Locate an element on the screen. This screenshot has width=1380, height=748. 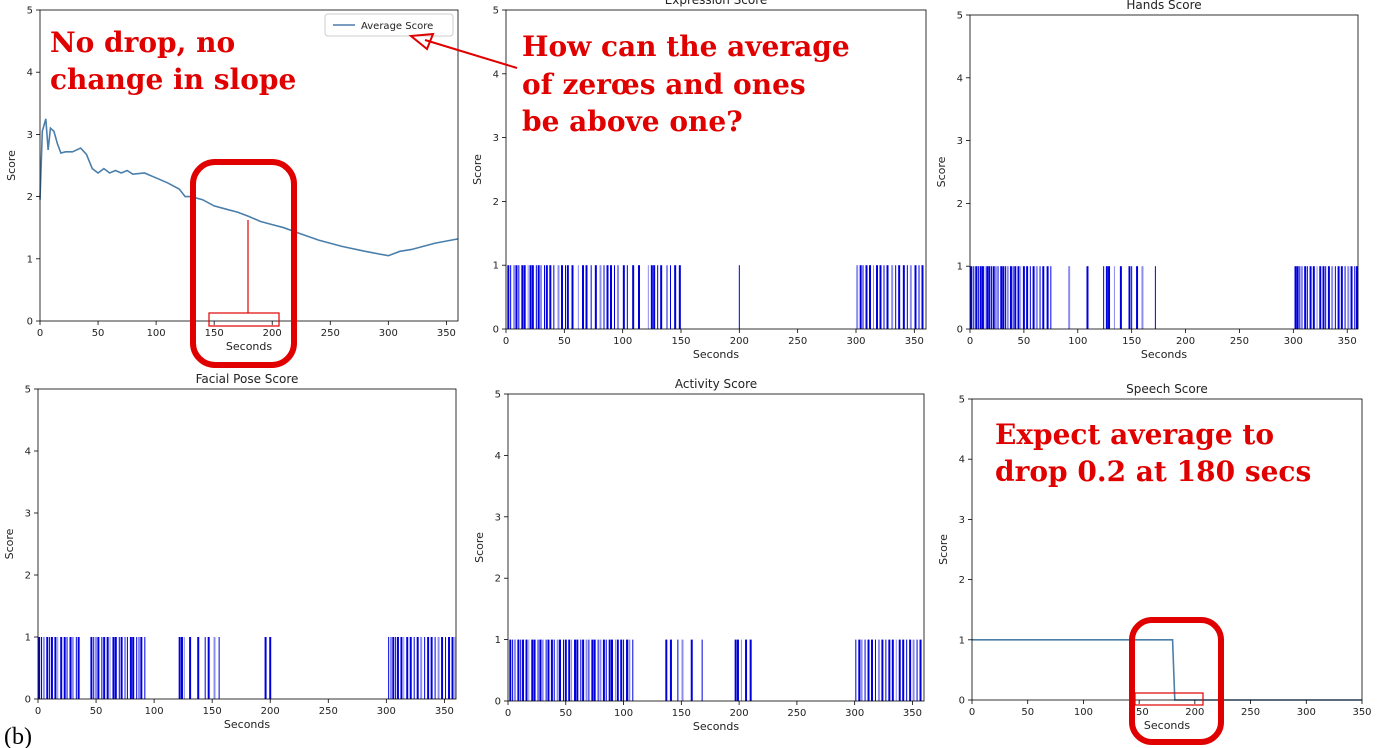
panel-label: (b) is located at coordinates (18, 736).